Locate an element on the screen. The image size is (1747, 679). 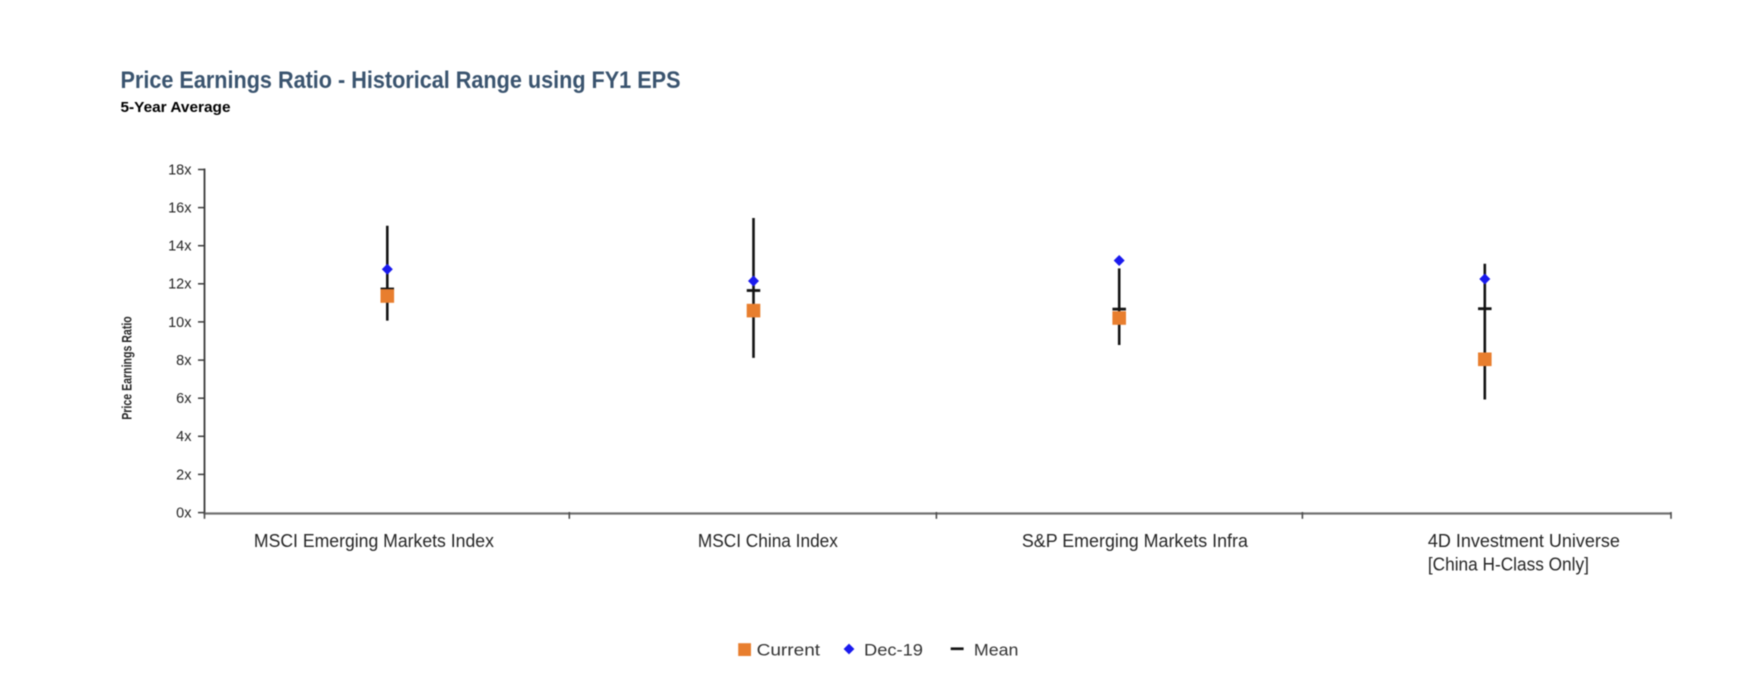
svg-text: 8x is located at coordinates (184, 361).